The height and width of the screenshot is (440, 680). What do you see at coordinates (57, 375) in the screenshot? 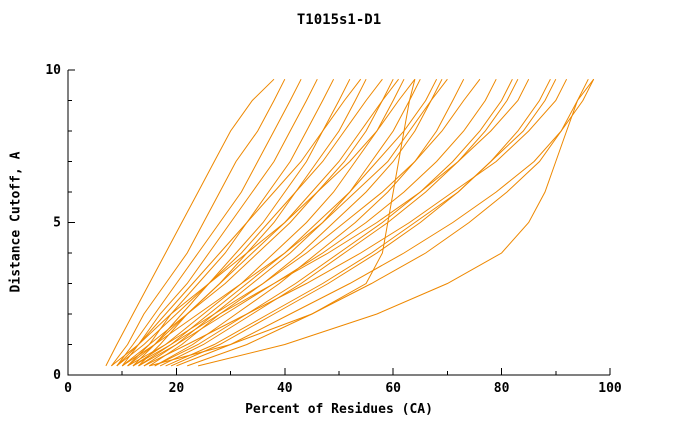
I see `y-tick-label: 0` at bounding box center [57, 375].